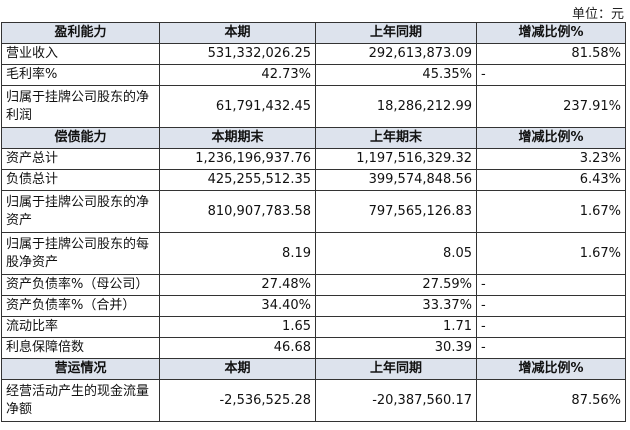 The height and width of the screenshot is (430, 630). What do you see at coordinates (80, 75) in the screenshot?
I see `row-label: 毛利率%` at bounding box center [80, 75].